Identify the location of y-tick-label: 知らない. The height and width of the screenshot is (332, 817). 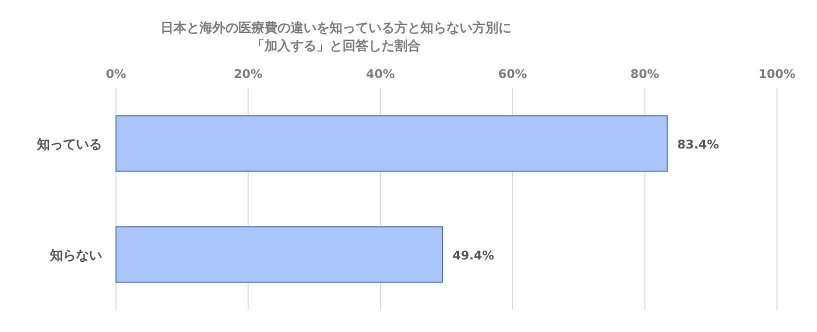
(75, 256).